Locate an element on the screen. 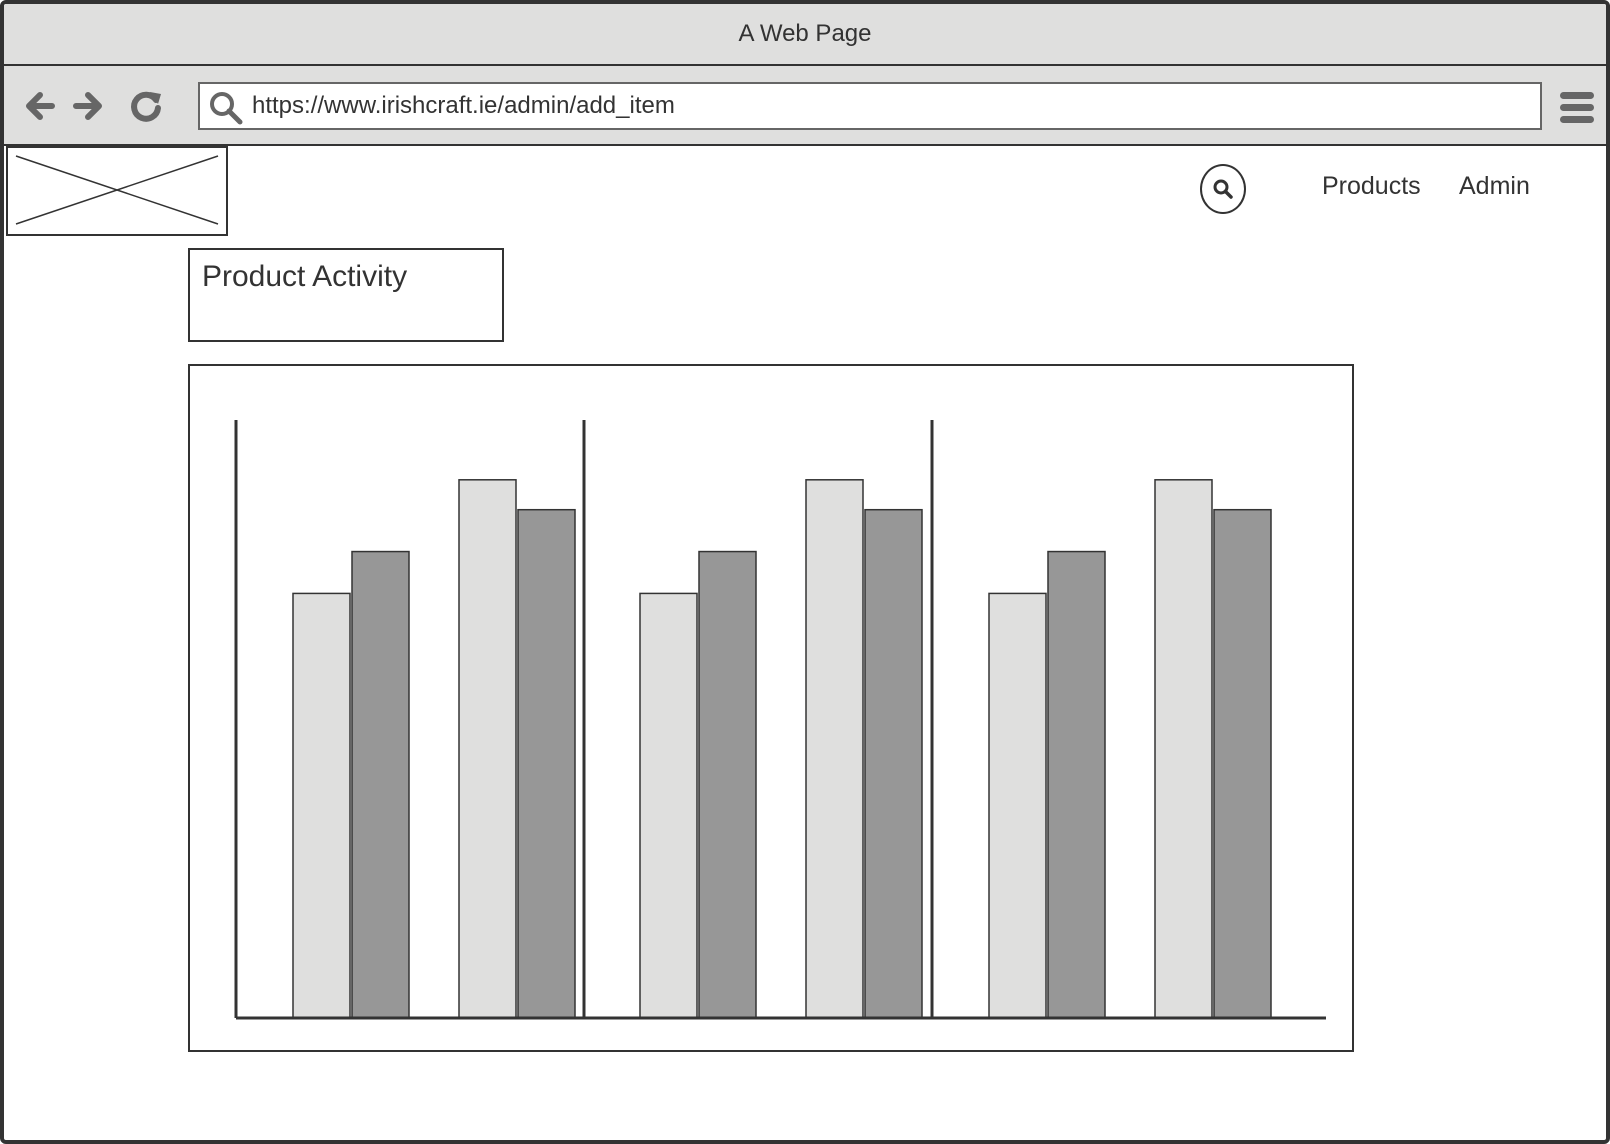 This screenshot has width=1610, height=1144. logo is located at coordinates (117, 191).